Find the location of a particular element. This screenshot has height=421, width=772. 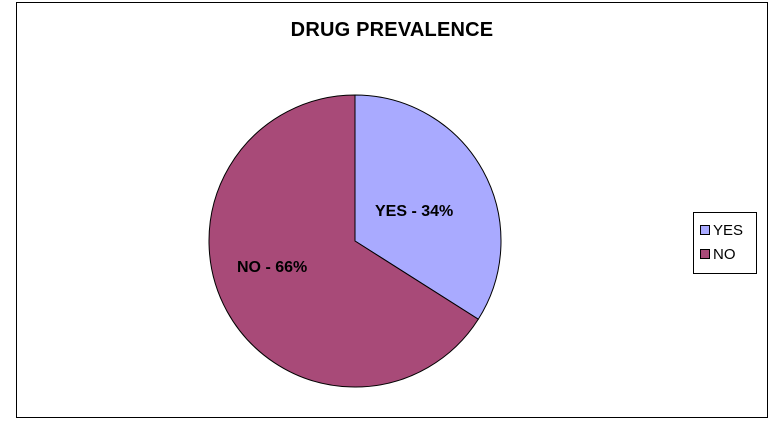

legend-item-no: NO is located at coordinates (728, 254).